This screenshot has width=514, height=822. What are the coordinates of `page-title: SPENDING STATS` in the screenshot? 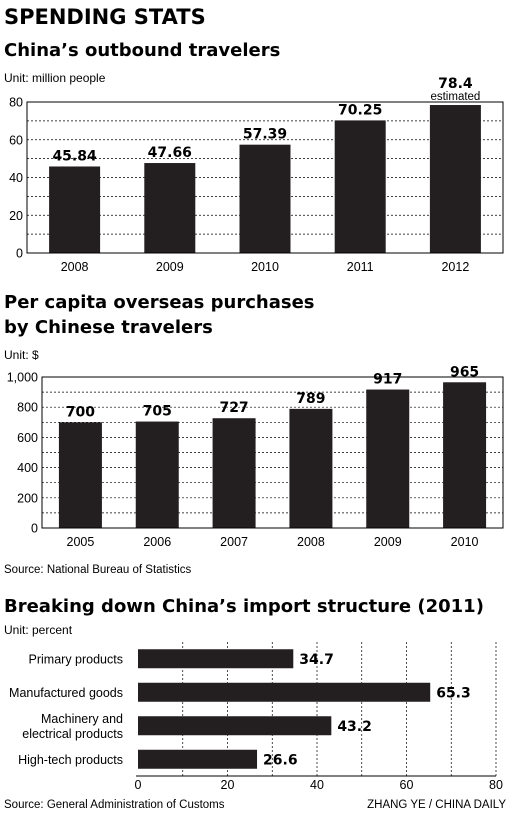 It's located at (105, 17).